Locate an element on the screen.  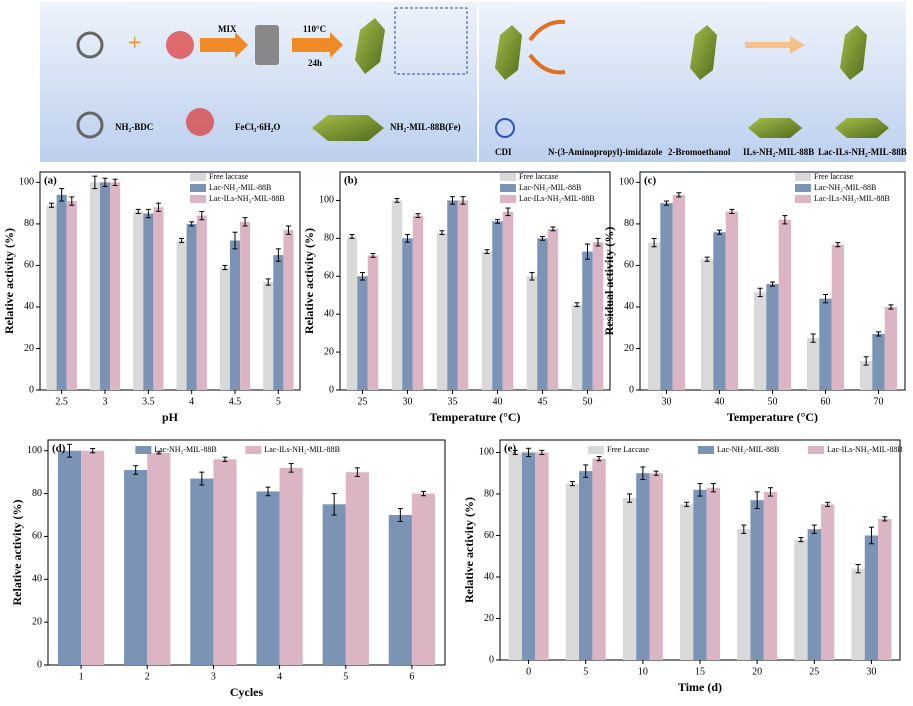
panel-label: (b) is located at coordinates (351, 181).